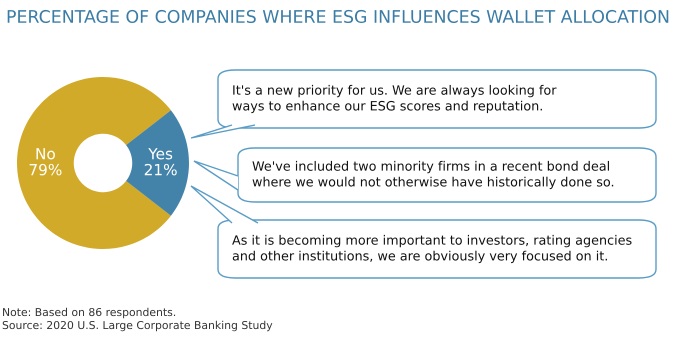 This screenshot has height=348, width=694. I want to click on data-label: 21%, so click(160, 170).